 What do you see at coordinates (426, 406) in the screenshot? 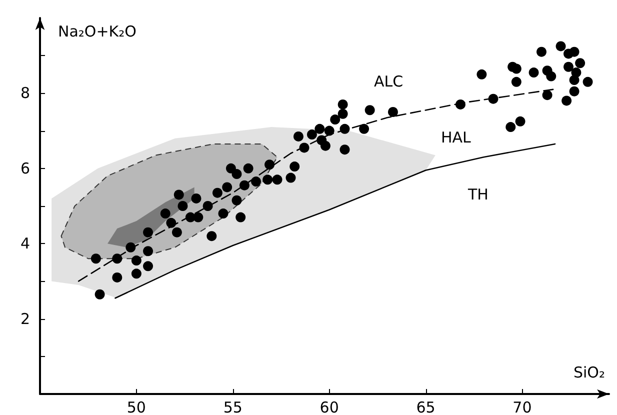
I see `x-tick-label: 65` at bounding box center [426, 406].